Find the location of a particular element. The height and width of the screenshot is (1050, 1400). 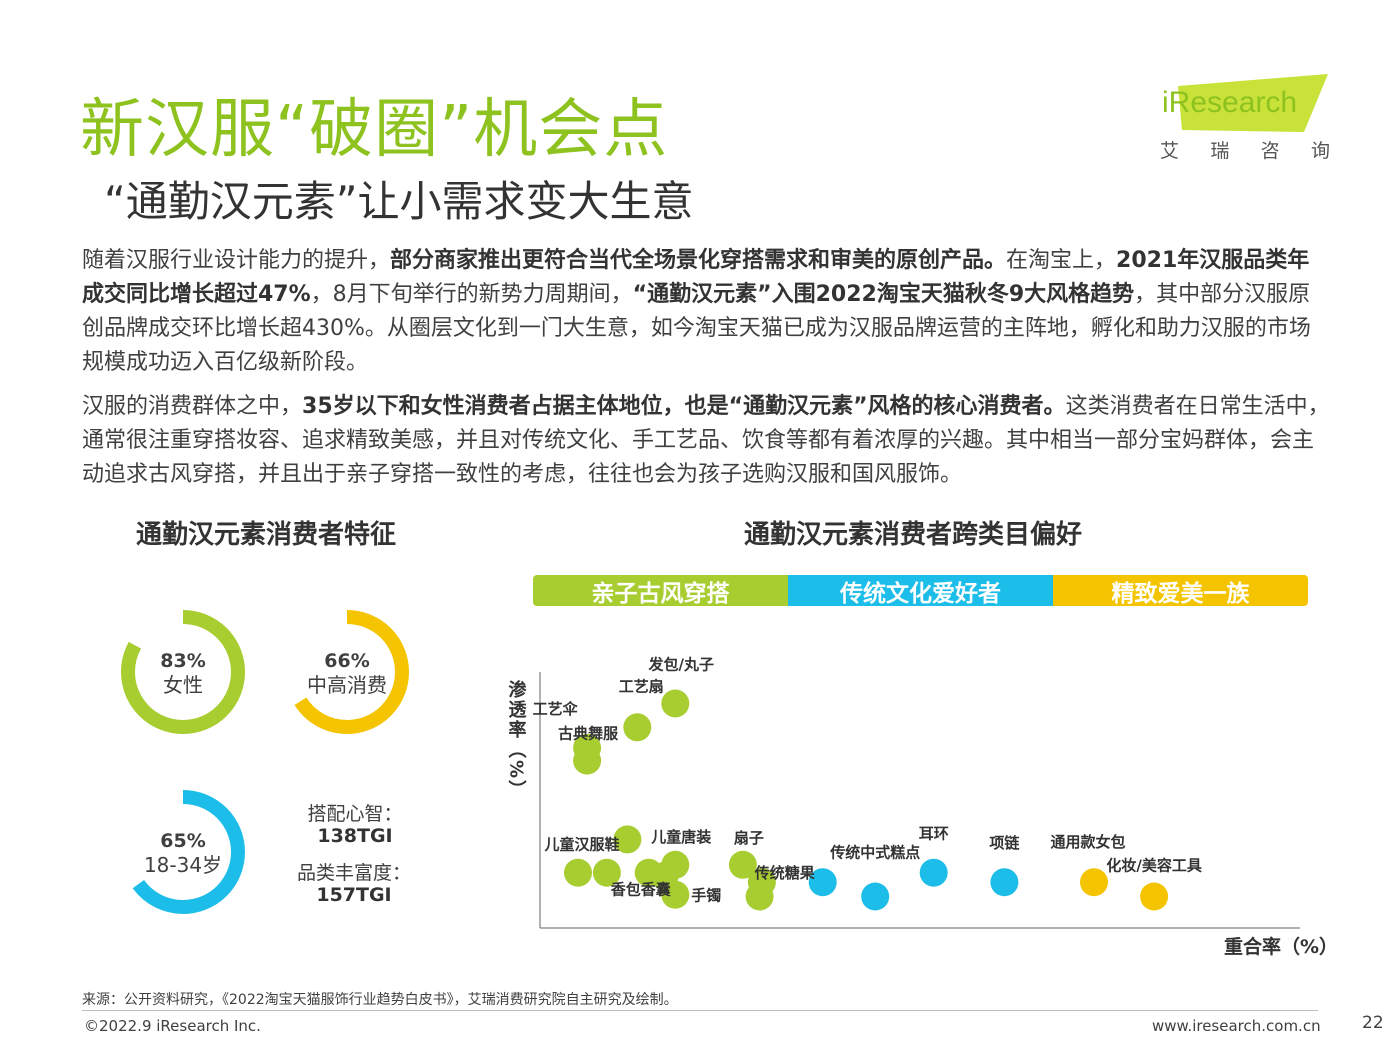

logo-wordmark: iResearch is located at coordinates (1230, 102).